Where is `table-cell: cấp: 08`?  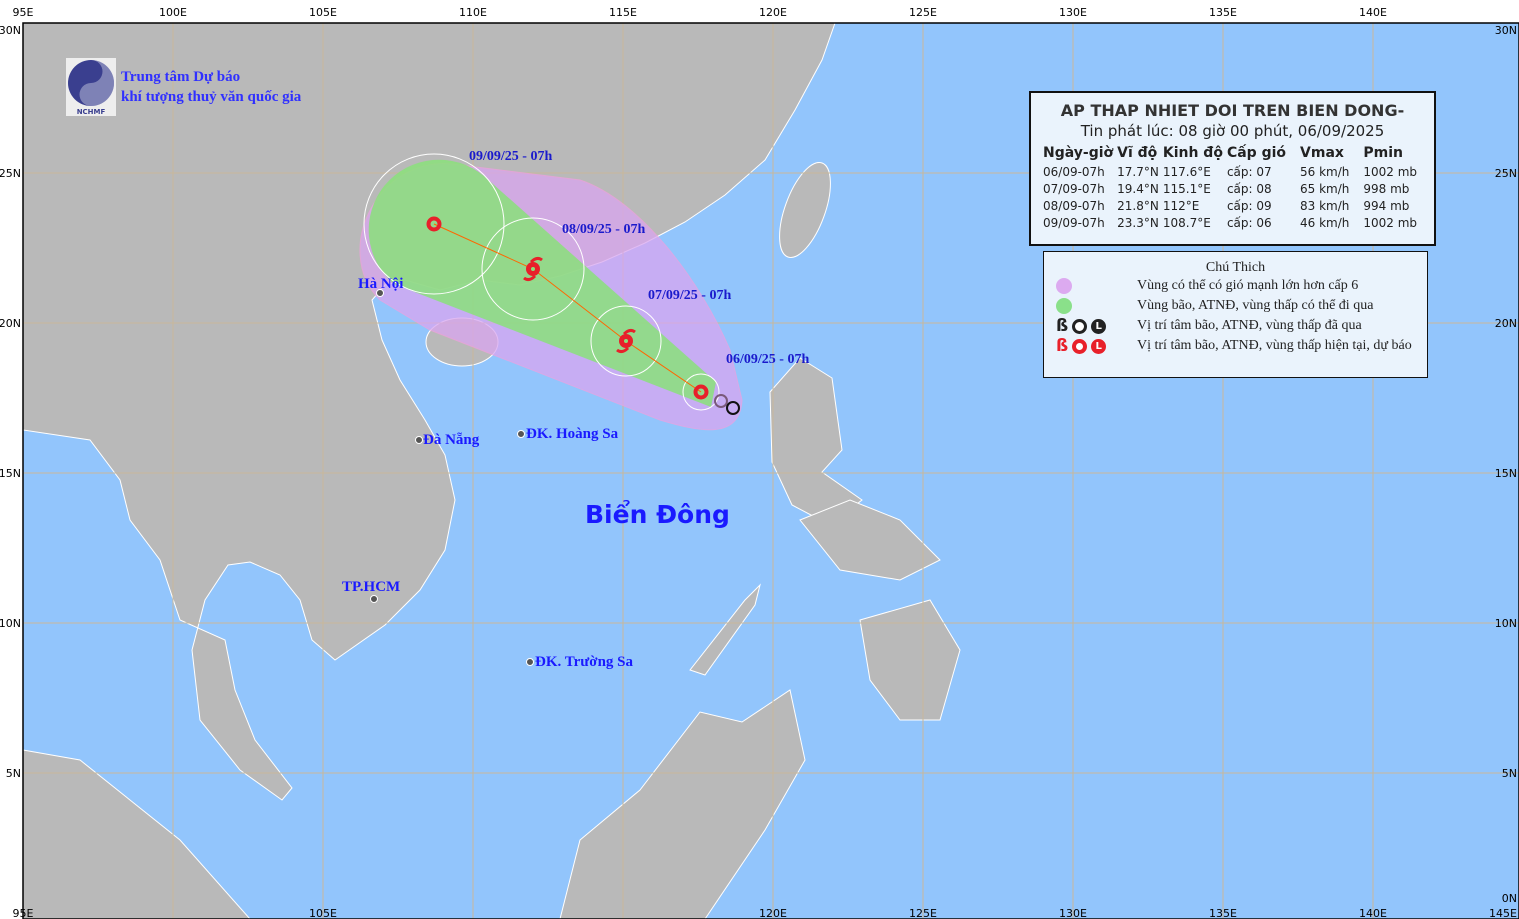 table-cell: cấp: 08 is located at coordinates (1249, 189).